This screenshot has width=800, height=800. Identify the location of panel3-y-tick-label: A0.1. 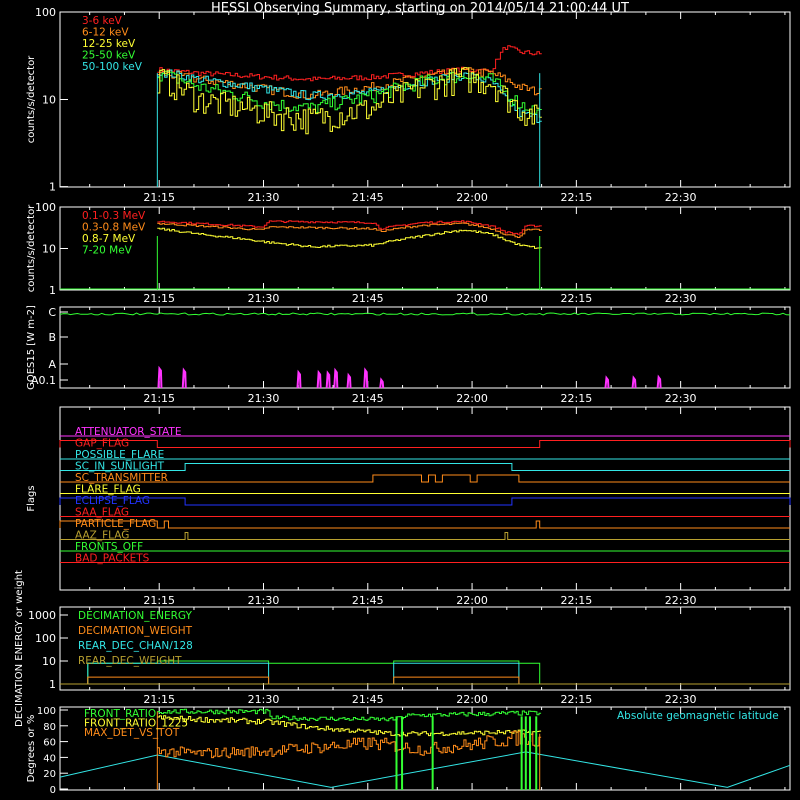
(43, 380).